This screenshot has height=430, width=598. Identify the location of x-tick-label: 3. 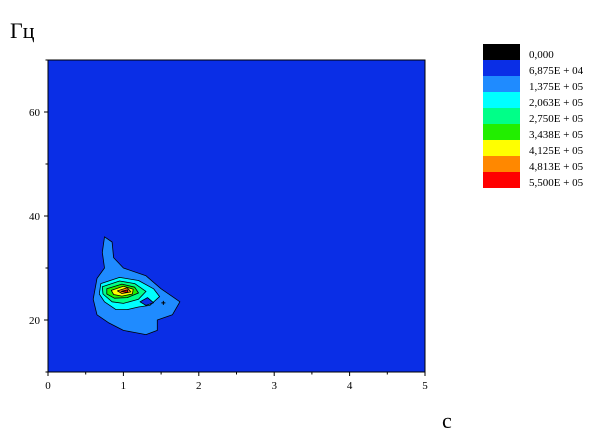
(274, 386).